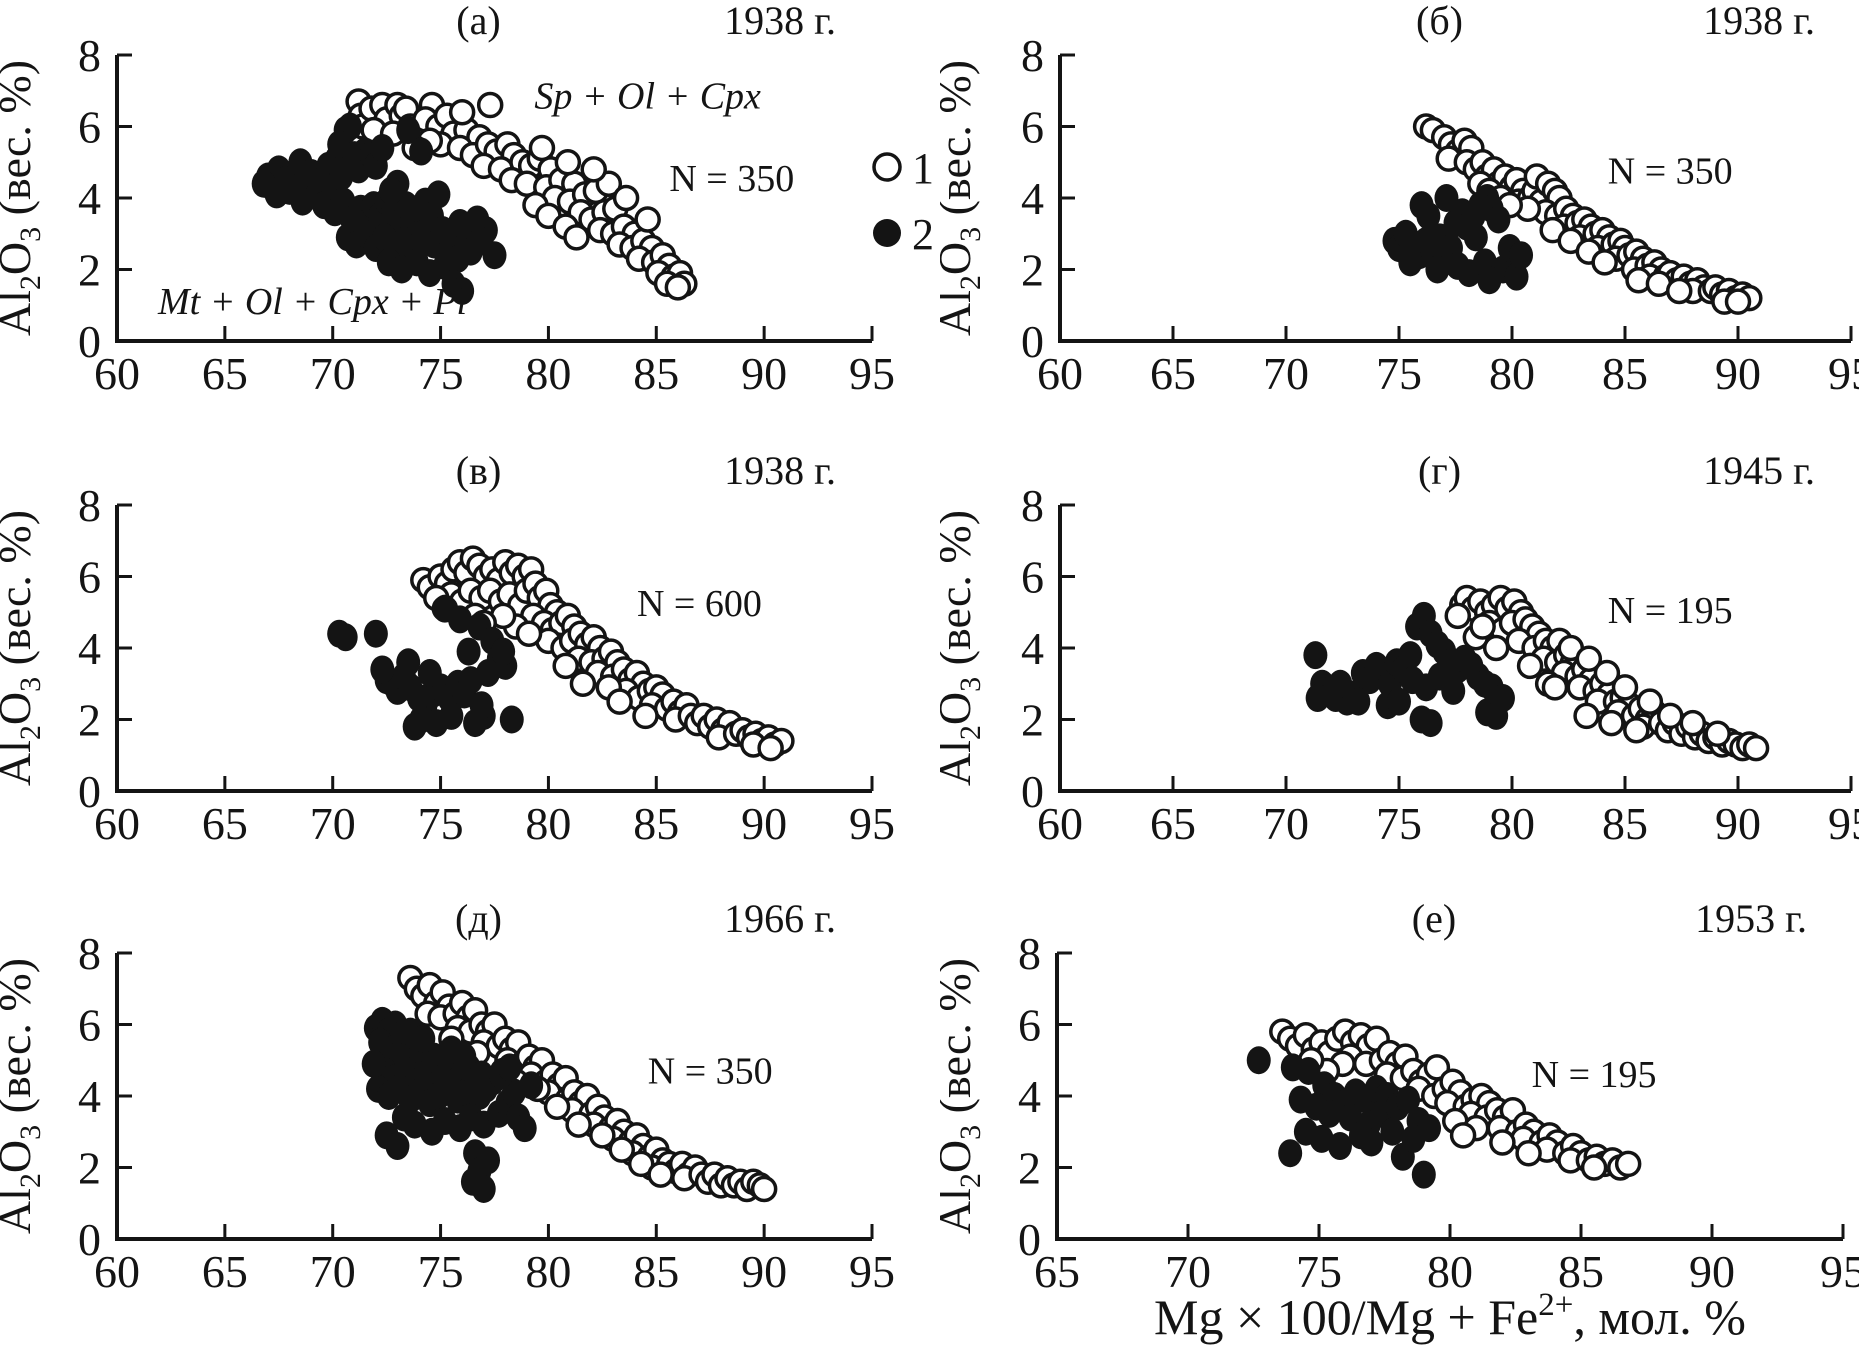 The height and width of the screenshot is (1348, 1859). I want to click on panel-title: (в), so click(479, 471).